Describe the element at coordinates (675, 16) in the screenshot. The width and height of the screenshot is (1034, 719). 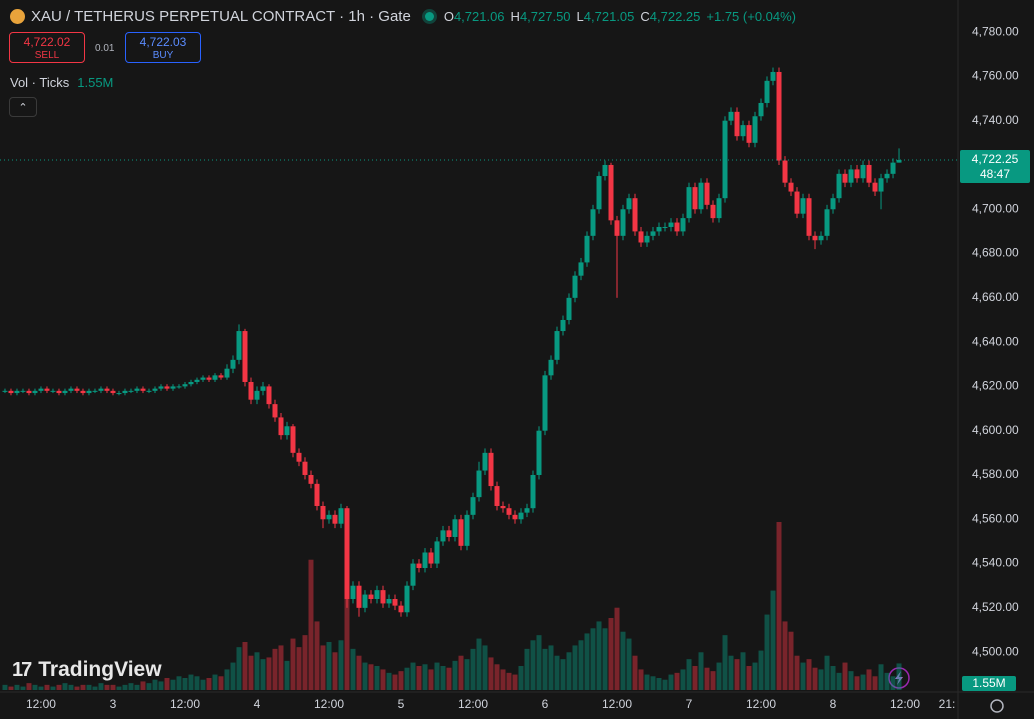
I see `ohlc-value: 4,722.25` at that location.